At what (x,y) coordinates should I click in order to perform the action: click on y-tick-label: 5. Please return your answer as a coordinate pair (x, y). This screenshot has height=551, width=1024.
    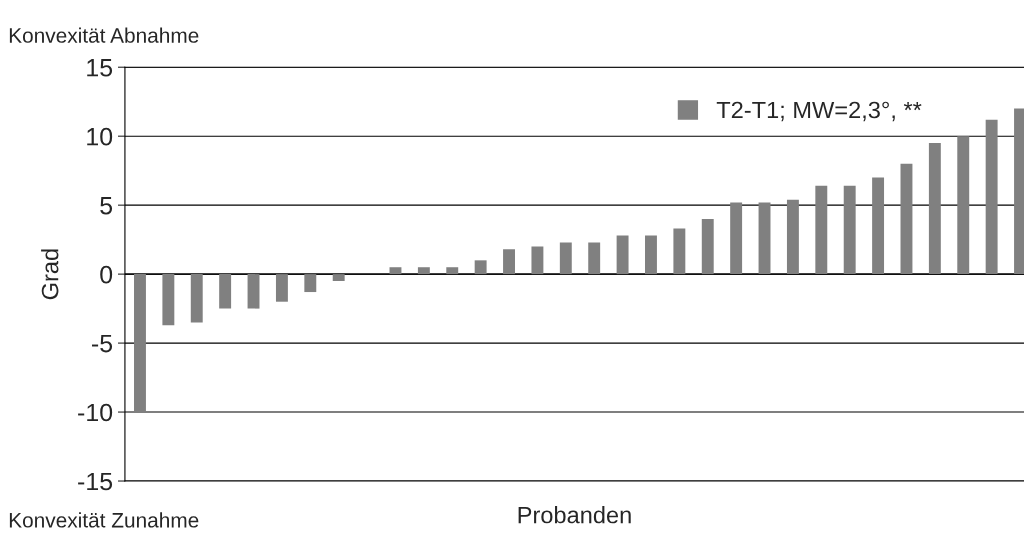
    Looking at the image, I should click on (106, 206).